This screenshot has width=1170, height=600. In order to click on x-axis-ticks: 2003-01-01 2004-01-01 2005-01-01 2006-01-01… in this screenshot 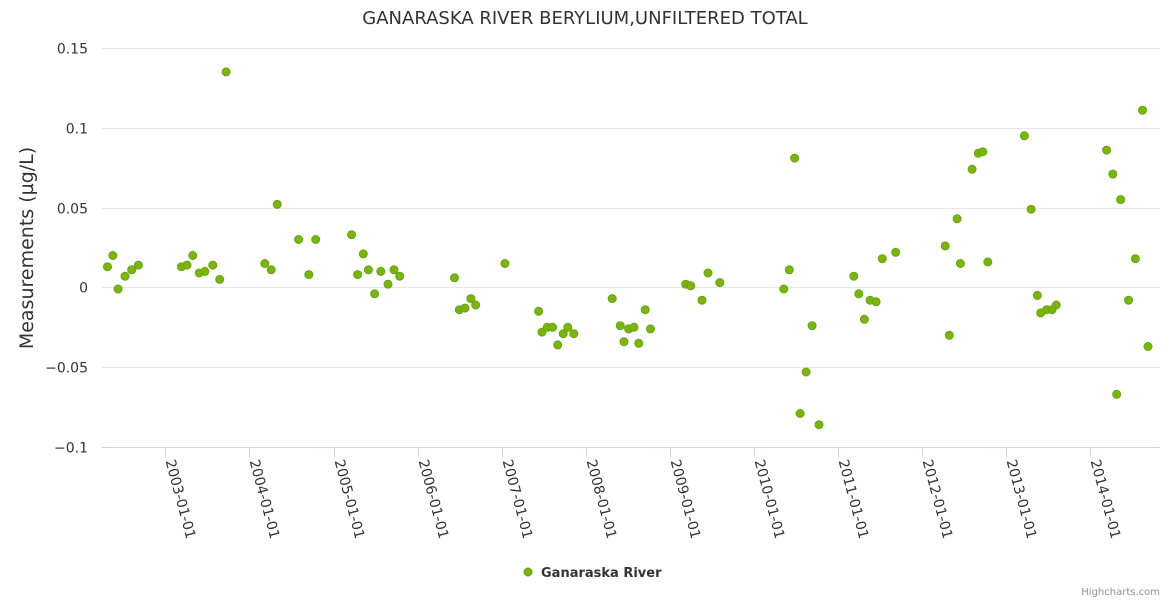, I will do `click(642, 494)`.